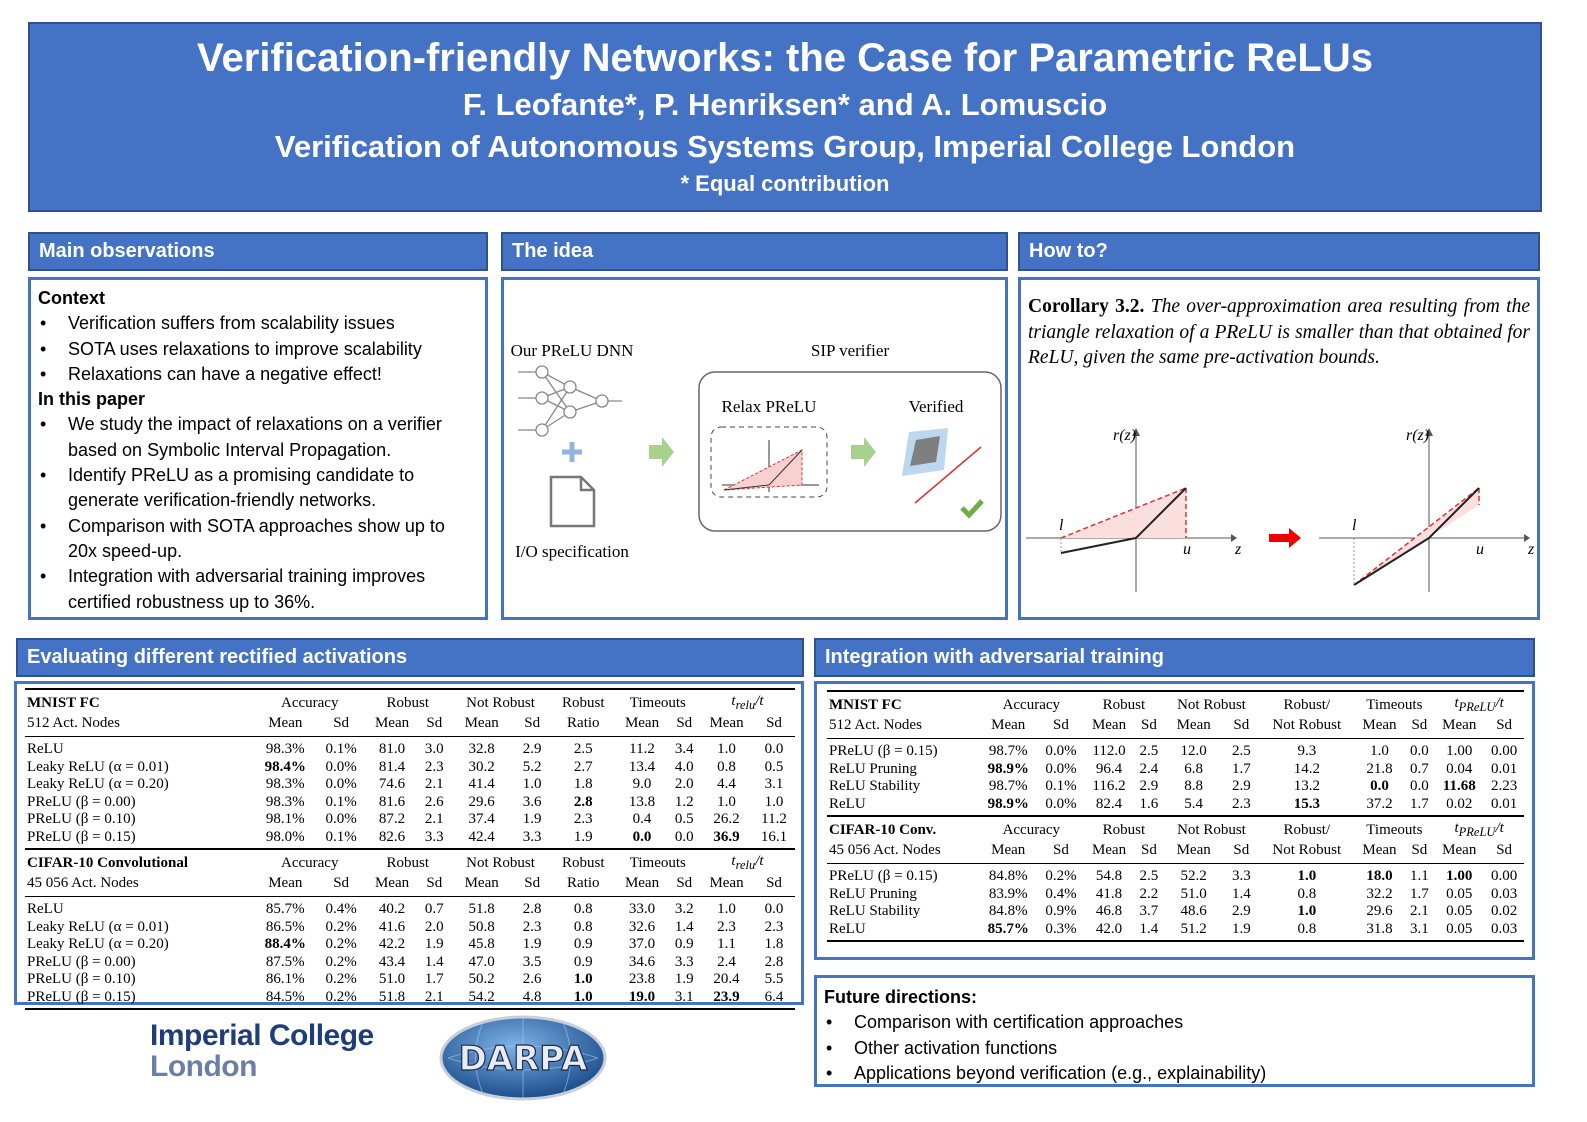 The height and width of the screenshot is (1122, 1587). What do you see at coordinates (285, 819) in the screenshot?
I see `cell: 98.1%` at bounding box center [285, 819].